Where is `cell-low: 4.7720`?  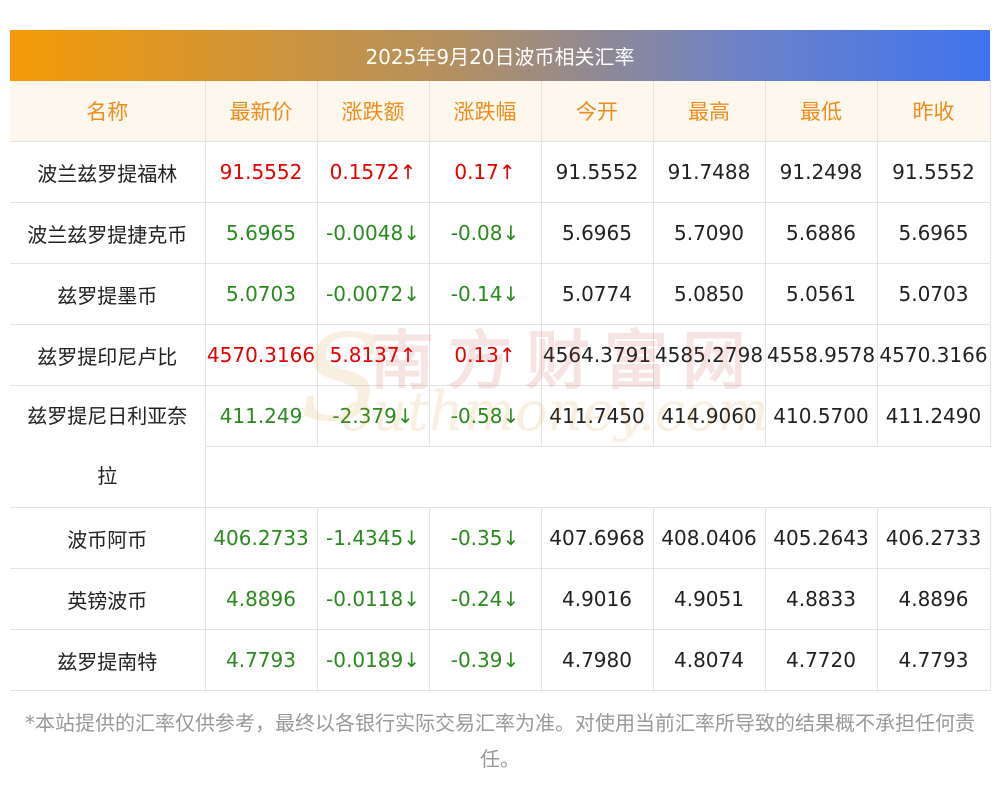 cell-low: 4.7720 is located at coordinates (821, 660).